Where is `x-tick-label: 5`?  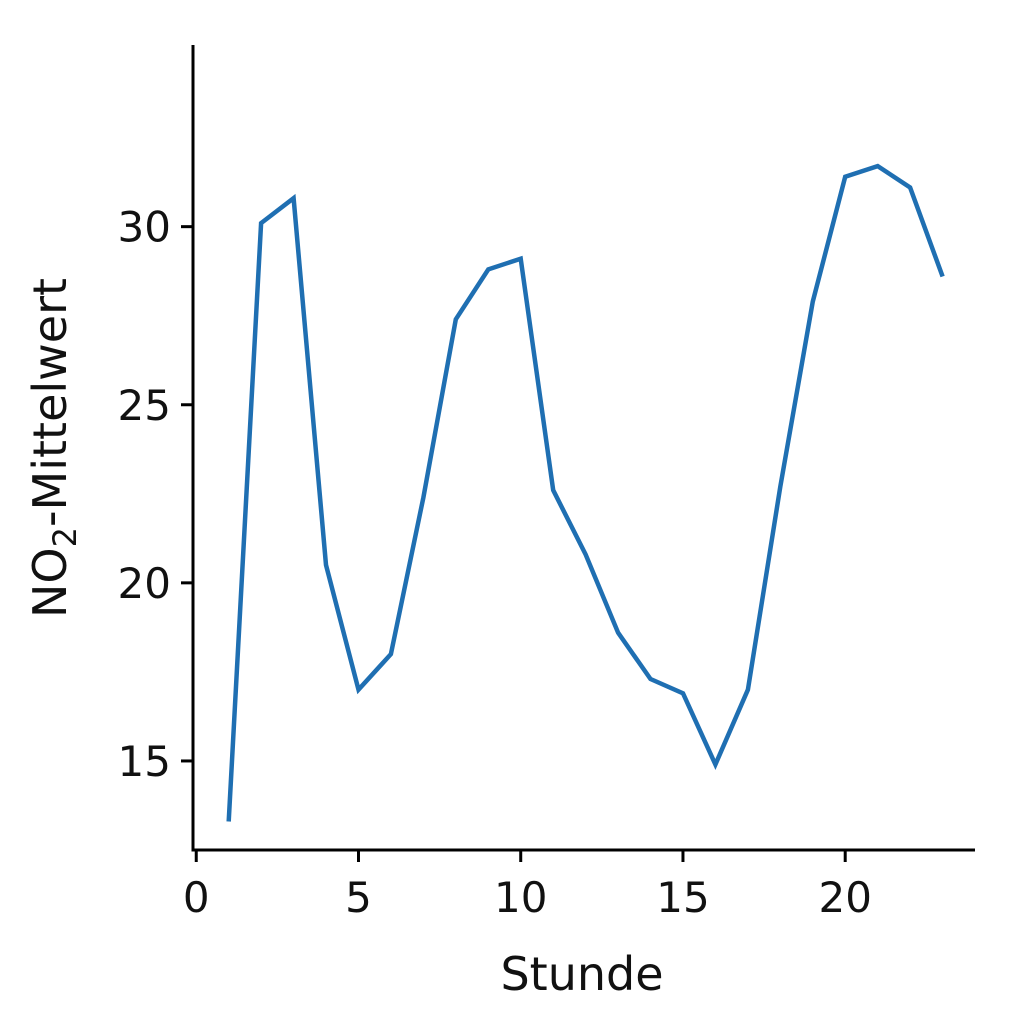
x-tick-label: 5 is located at coordinates (358, 897).